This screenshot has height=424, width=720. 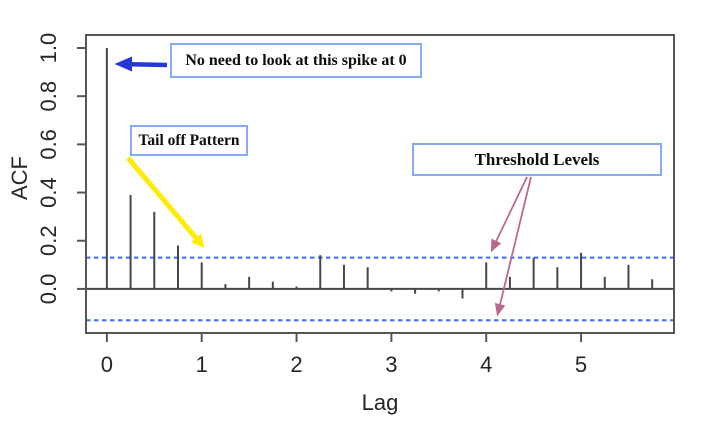 I want to click on x-tick-label-5: 5, so click(x=581, y=364).